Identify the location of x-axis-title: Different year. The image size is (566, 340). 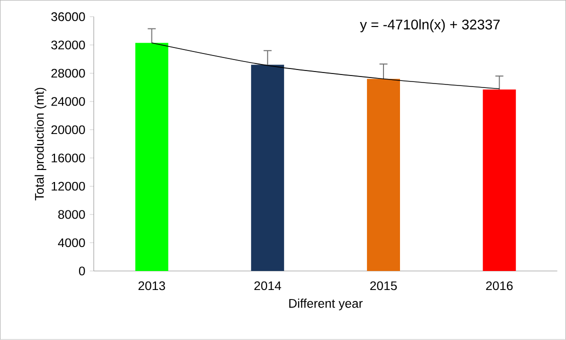
(326, 304).